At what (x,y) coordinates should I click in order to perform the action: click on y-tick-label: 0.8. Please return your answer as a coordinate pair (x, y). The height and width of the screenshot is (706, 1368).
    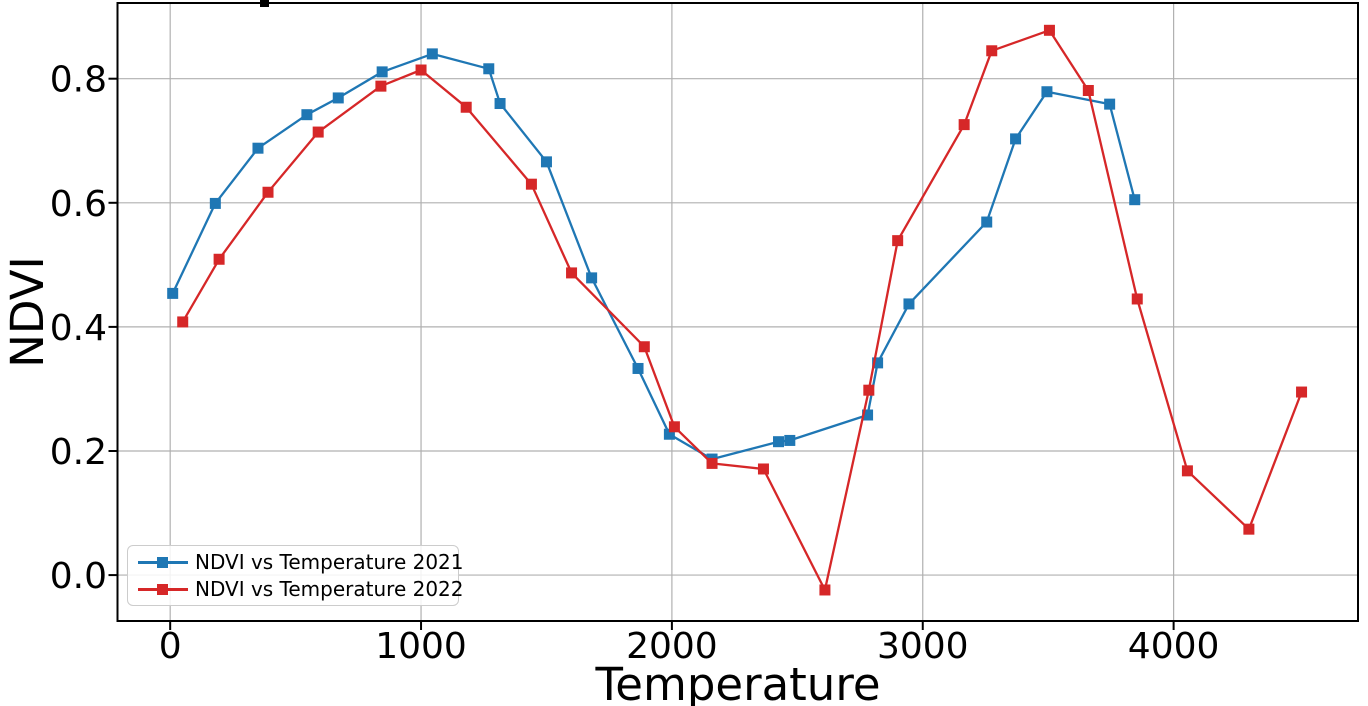
    Looking at the image, I should click on (78, 80).